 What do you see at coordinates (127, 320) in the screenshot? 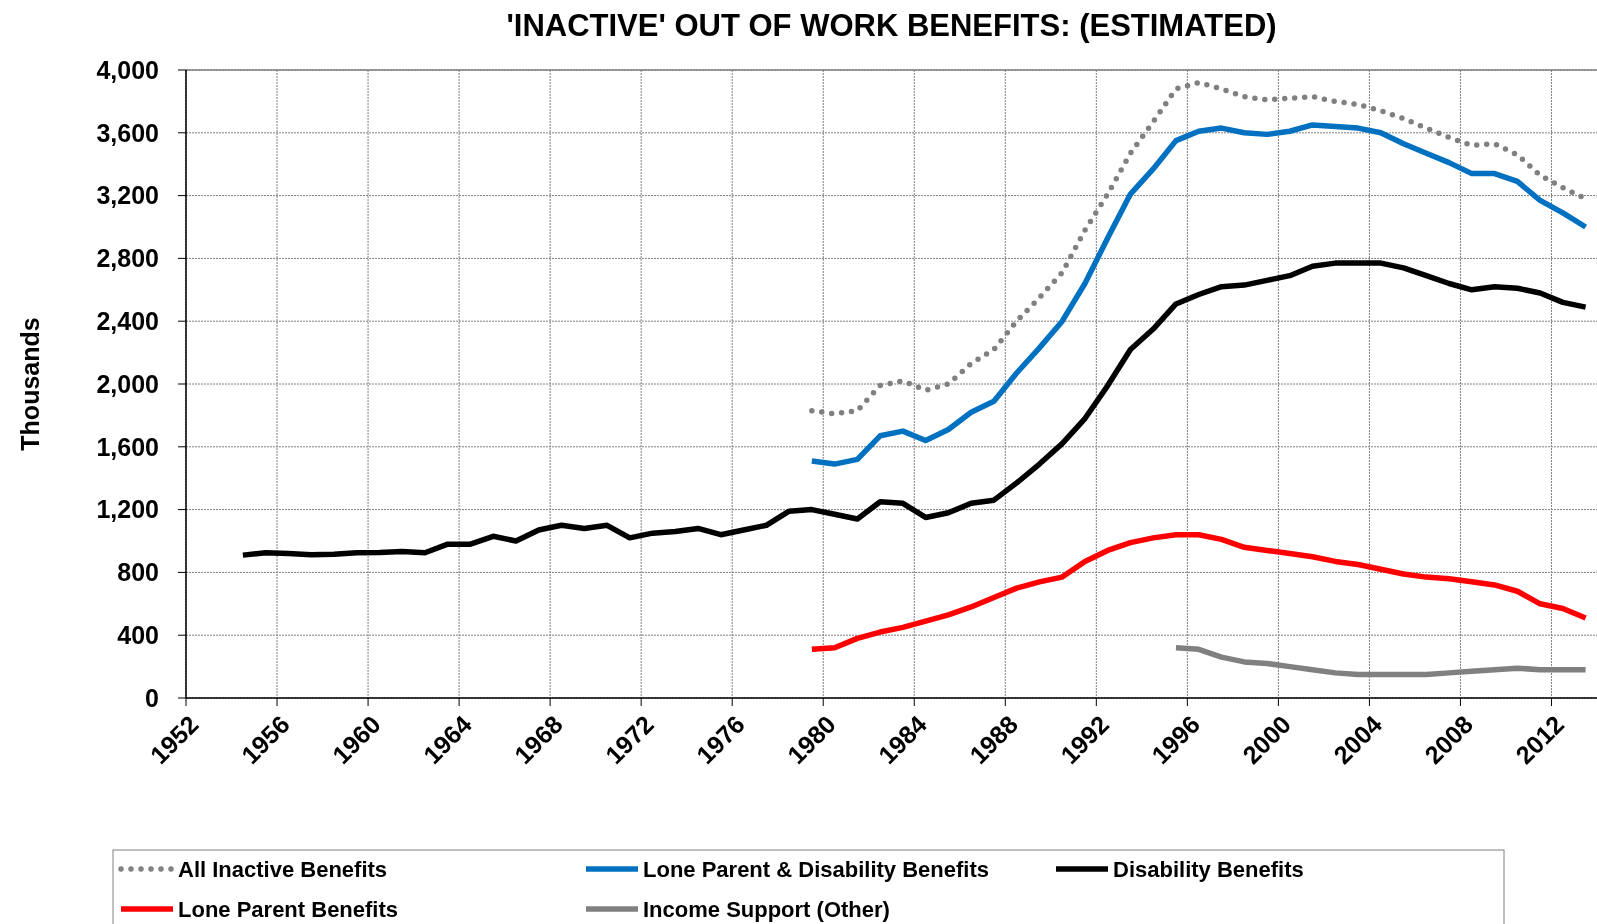
I see `y-tick-label: 2,400` at bounding box center [127, 320].